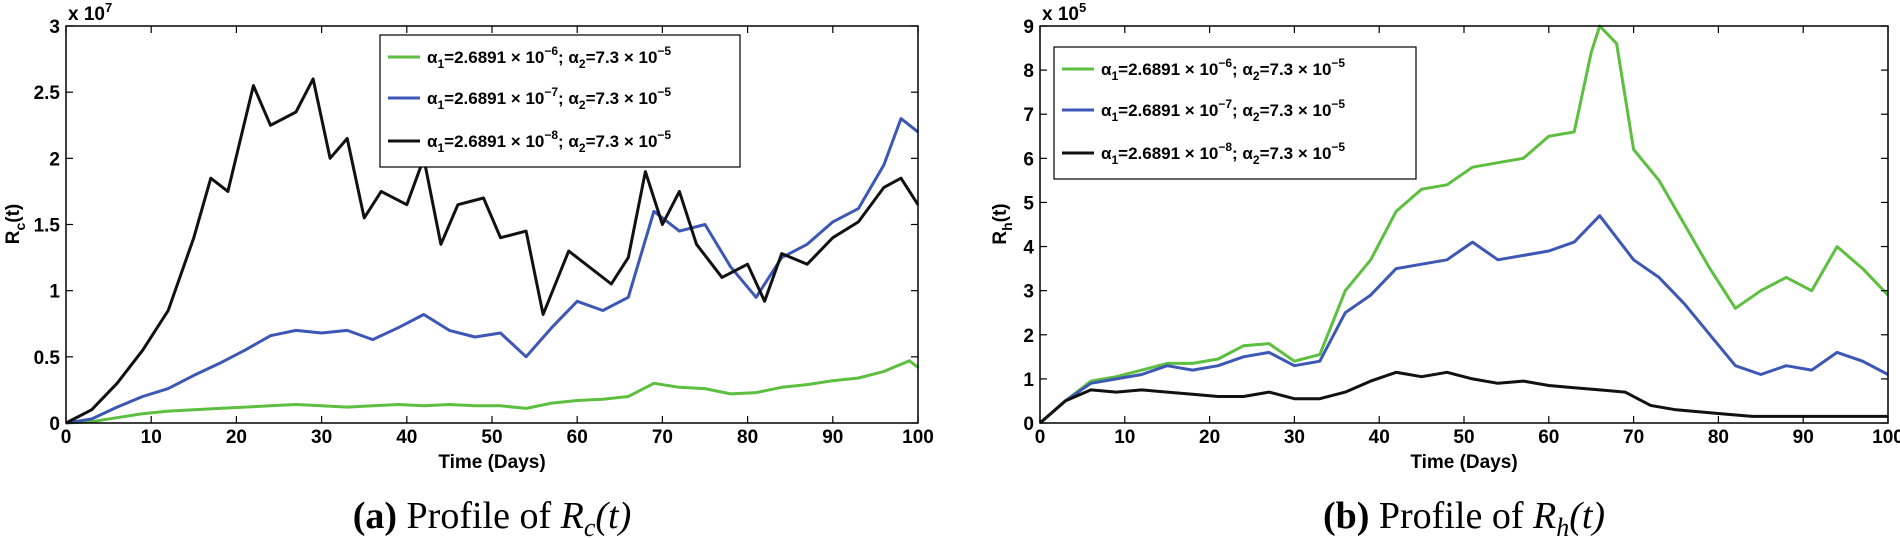 The width and height of the screenshot is (1900, 538). I want to click on panel-b-scale-text: x 10, so click(1060, 14).